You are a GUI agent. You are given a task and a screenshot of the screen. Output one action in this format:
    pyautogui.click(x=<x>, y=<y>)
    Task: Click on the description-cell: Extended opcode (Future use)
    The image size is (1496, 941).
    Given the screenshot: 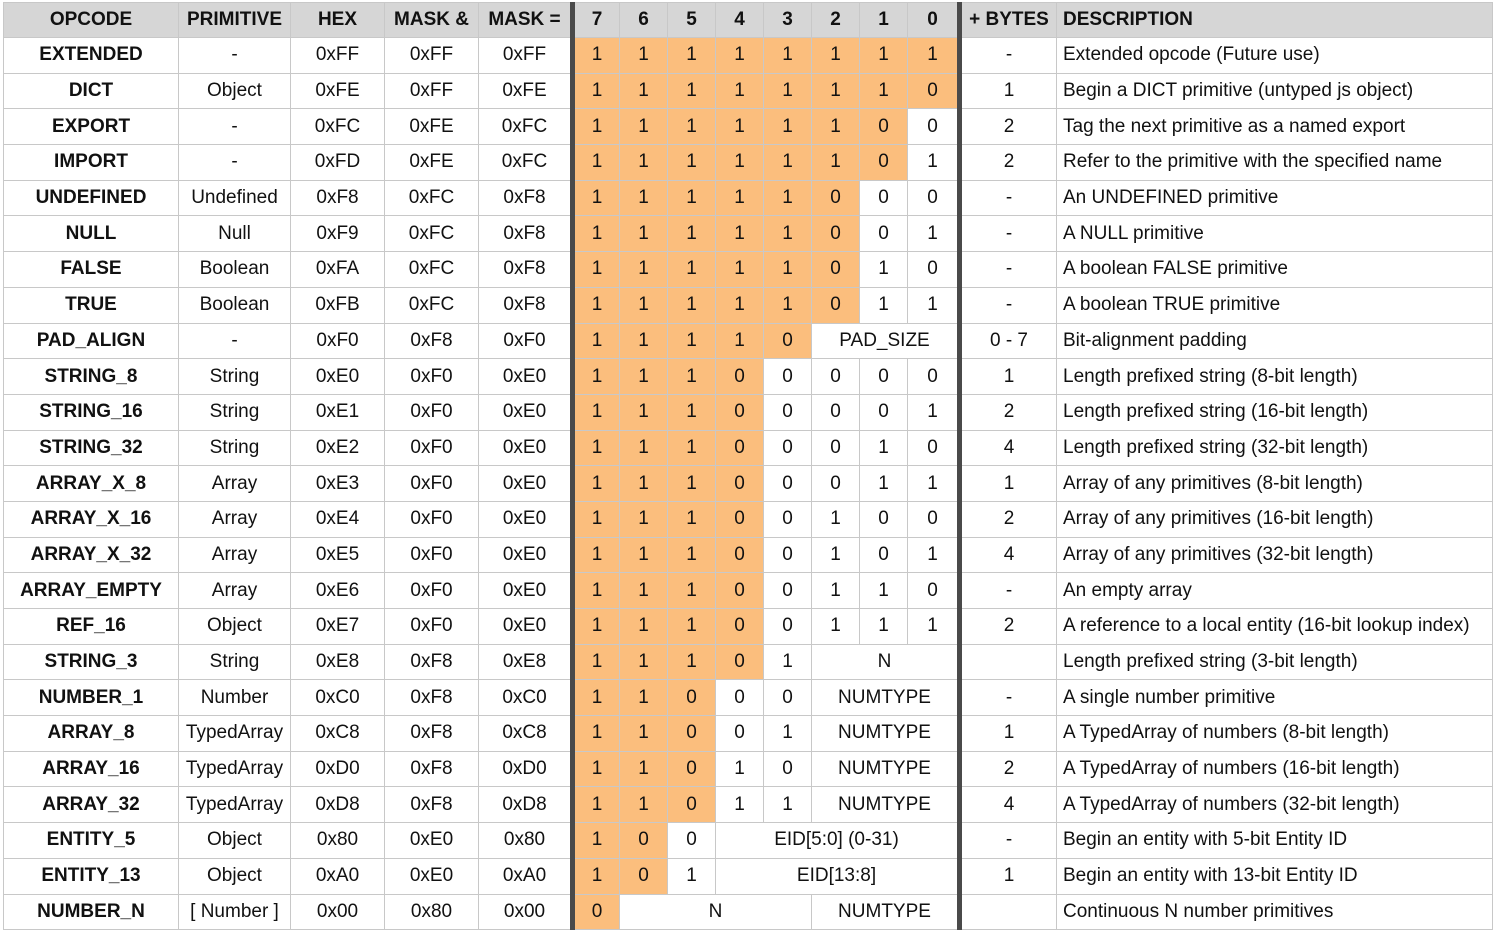 What is the action you would take?
    pyautogui.click(x=1274, y=55)
    